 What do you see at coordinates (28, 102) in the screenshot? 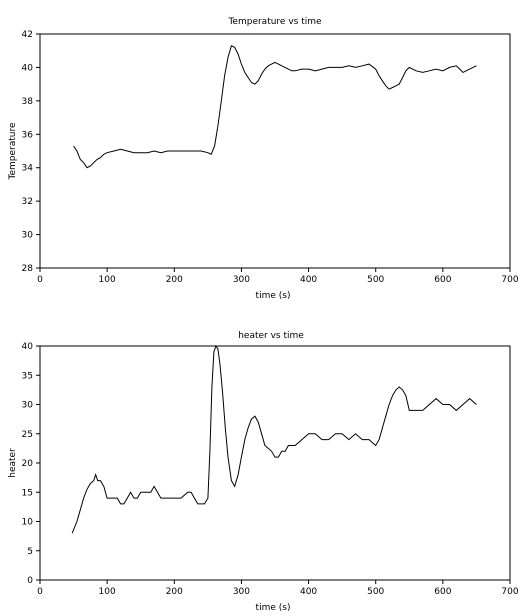
I see `y-tick-label: 38` at bounding box center [28, 102].